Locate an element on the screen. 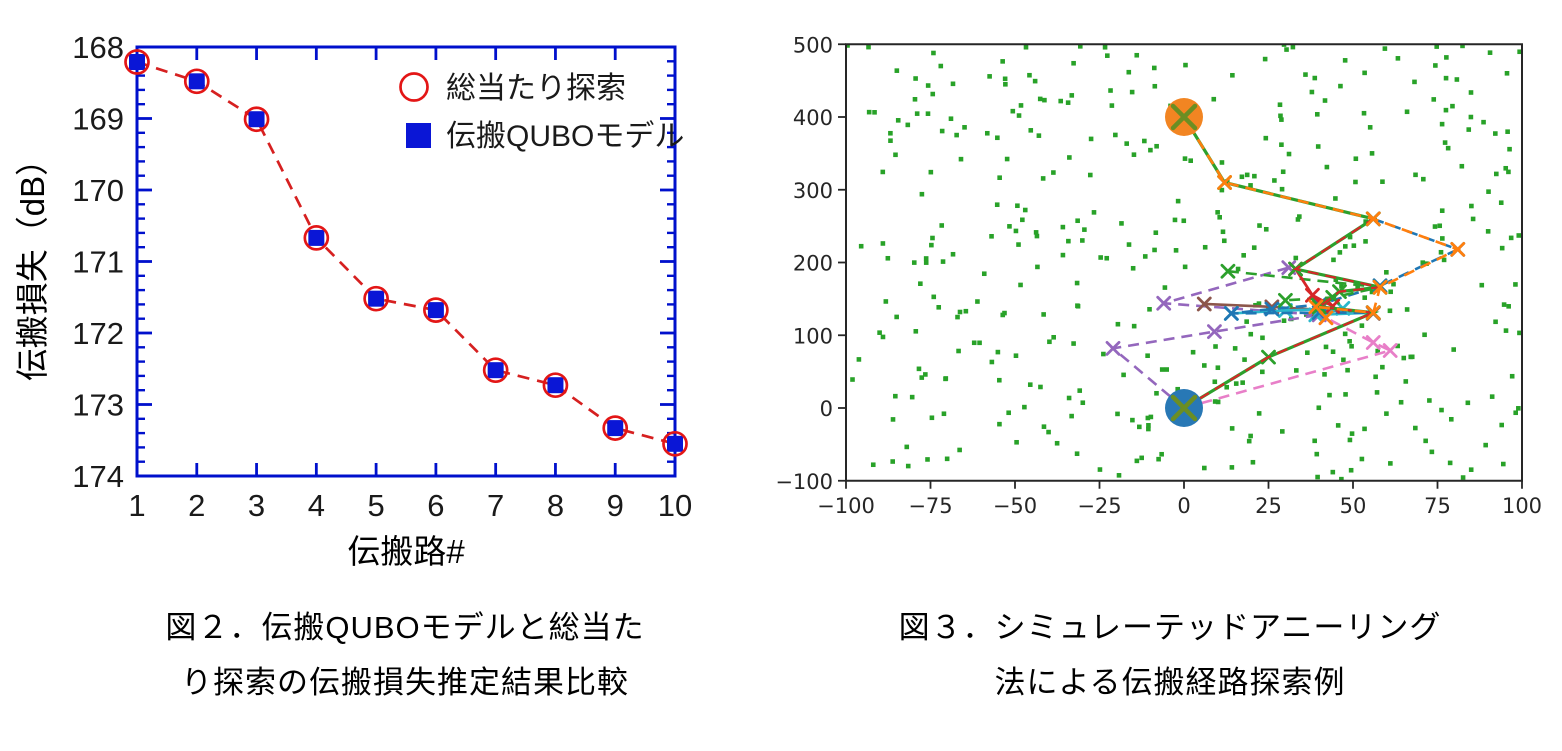 This screenshot has width=1562, height=751. svg-text: 5 is located at coordinates (375, 505).